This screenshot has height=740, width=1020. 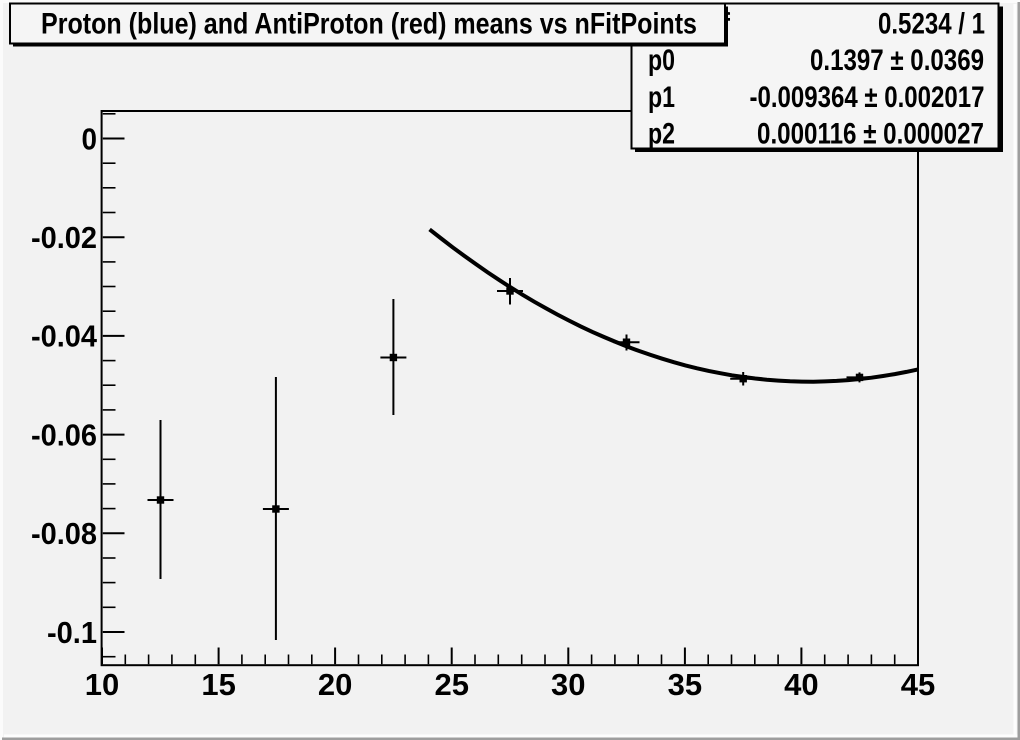 What do you see at coordinates (931, 23) in the screenshot?
I see `svg-text: 0.5234 / 1` at bounding box center [931, 23].